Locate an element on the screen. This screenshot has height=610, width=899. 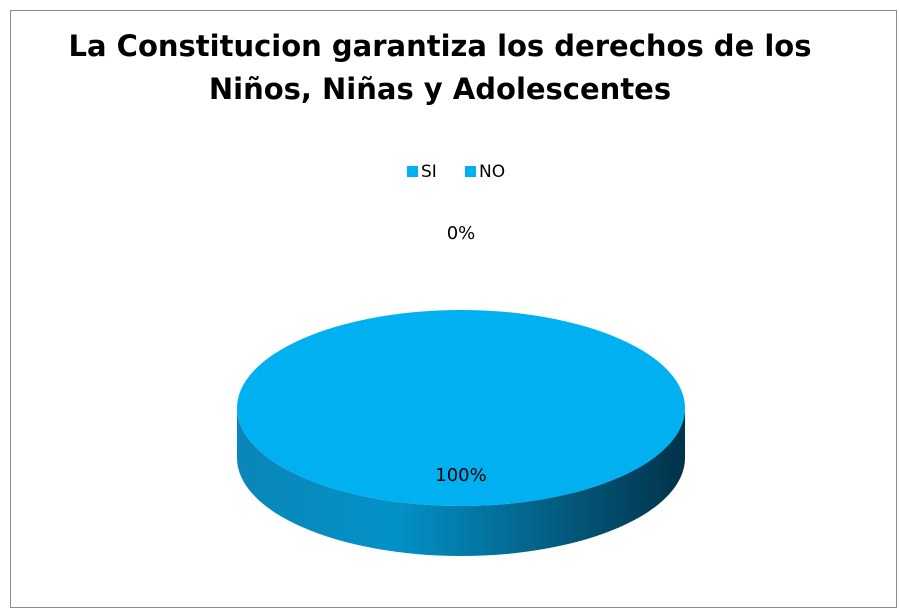
legend-label: NO is located at coordinates (492, 172).